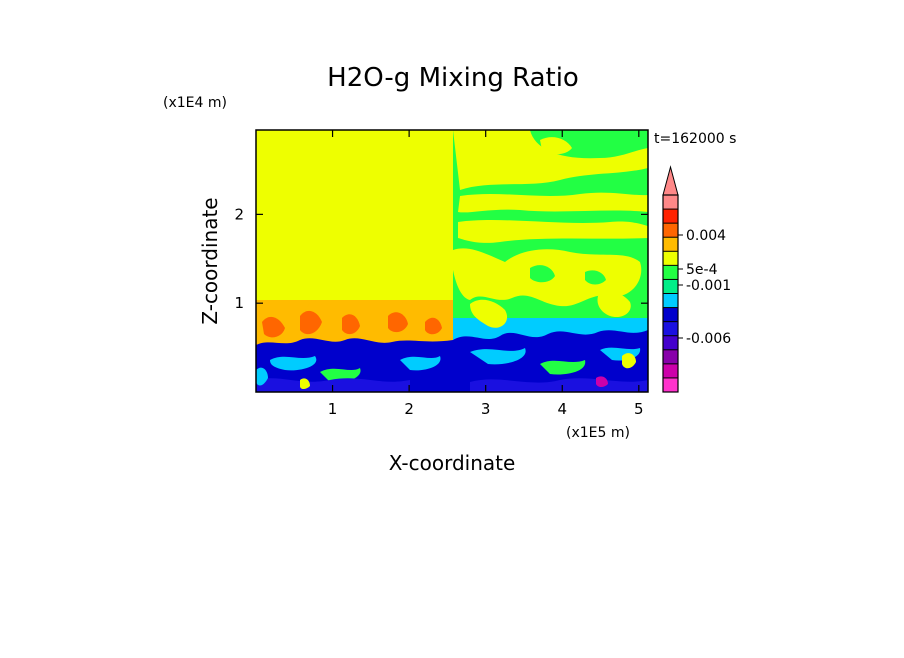  Describe the element at coordinates (702, 270) in the screenshot. I see `colorbar-tick-label-1: 5e-4` at that location.